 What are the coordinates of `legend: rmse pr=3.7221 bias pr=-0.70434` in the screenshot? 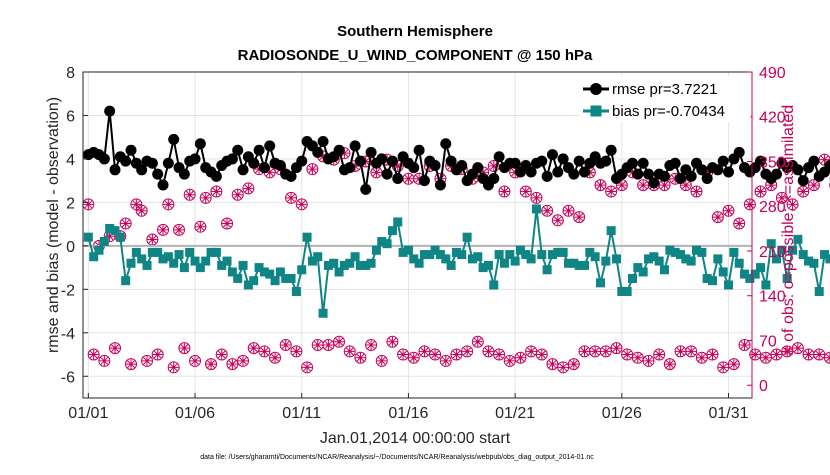 It's located at (665, 99).